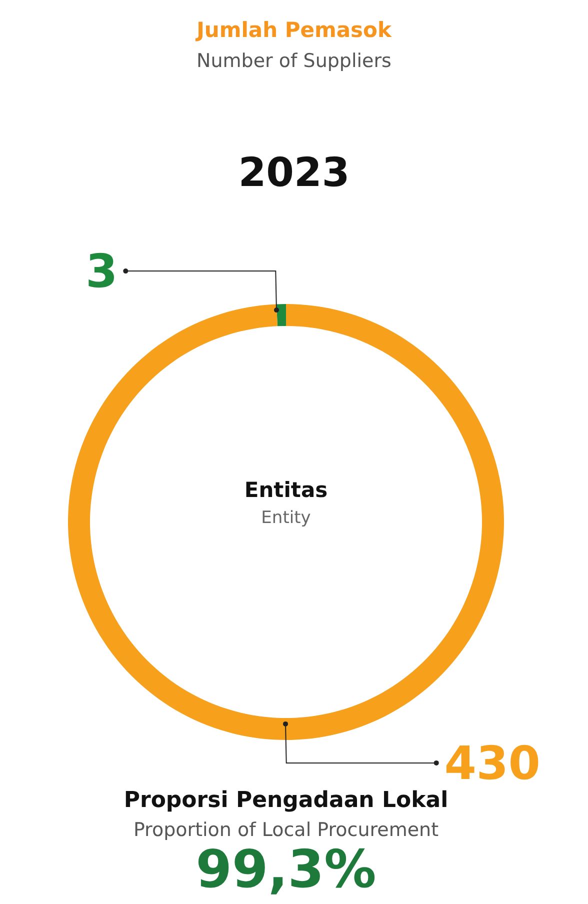 This screenshot has width=588, height=904. Describe the element at coordinates (286, 830) in the screenshot. I see `text: Proportion of Local Procurement` at that location.